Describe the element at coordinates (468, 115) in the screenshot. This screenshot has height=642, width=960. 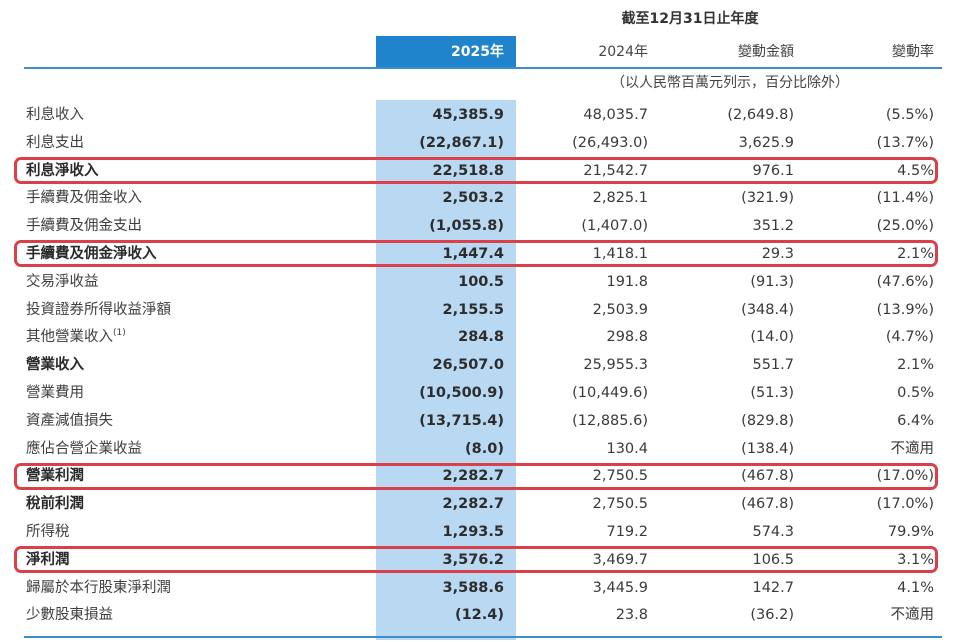
I see `value-2025: 45,385.9` at that location.